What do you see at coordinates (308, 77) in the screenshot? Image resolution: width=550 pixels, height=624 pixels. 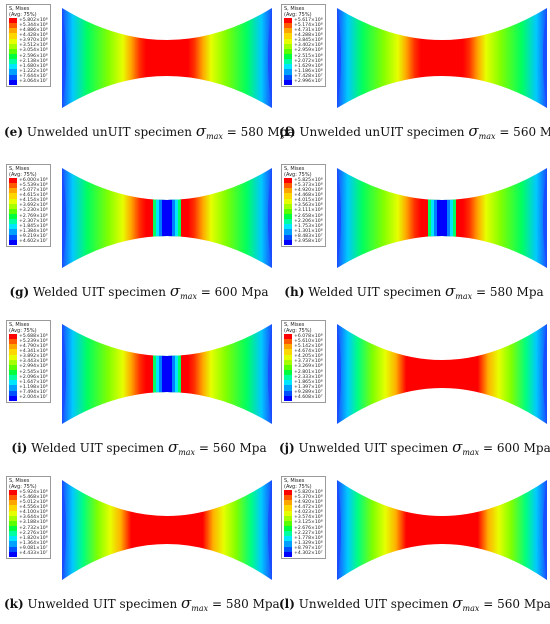 I see `legend-value: +7.428×10⁷` at bounding box center [308, 77].